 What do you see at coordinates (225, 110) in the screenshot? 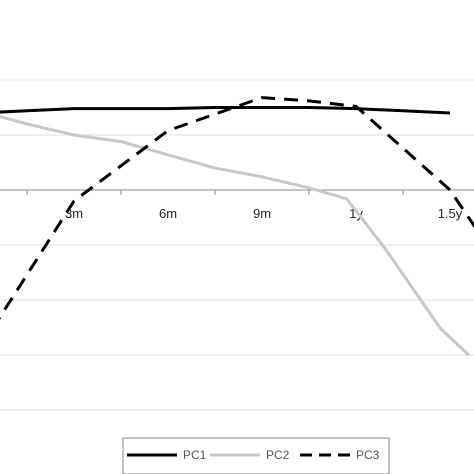
I see `series-line-pc1` at bounding box center [225, 110].